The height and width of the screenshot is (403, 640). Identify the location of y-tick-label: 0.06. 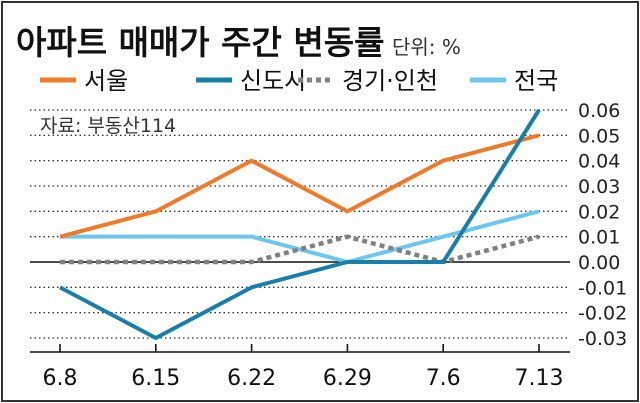
(599, 111).